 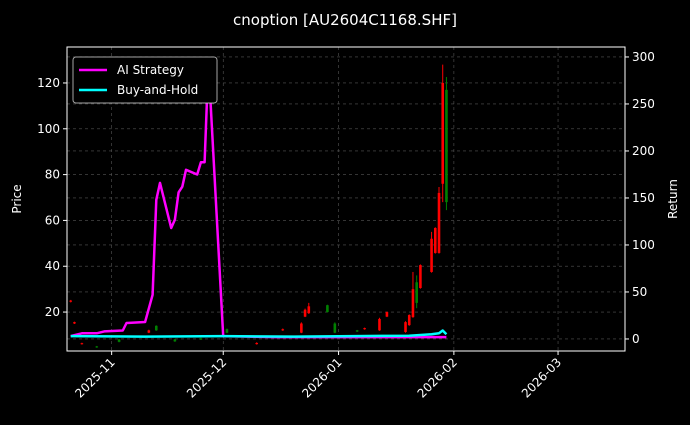 I want to click on y-tick-label-left: 120, so click(x=48, y=83).